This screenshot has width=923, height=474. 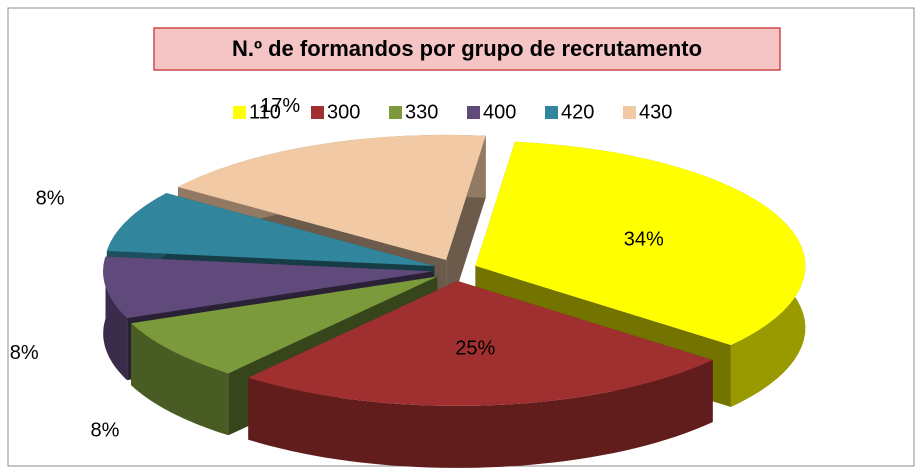 What do you see at coordinates (499, 112) in the screenshot?
I see `legend-label: 400` at bounding box center [499, 112].